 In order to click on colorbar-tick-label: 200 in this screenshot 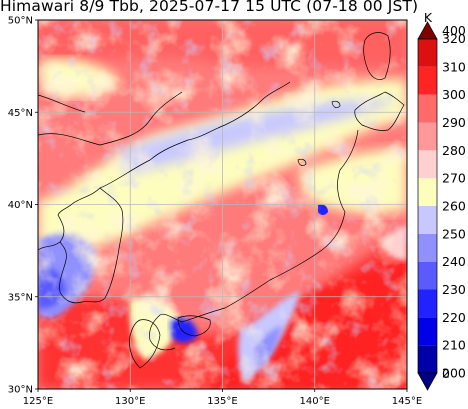, I will do `click(454, 373)`.